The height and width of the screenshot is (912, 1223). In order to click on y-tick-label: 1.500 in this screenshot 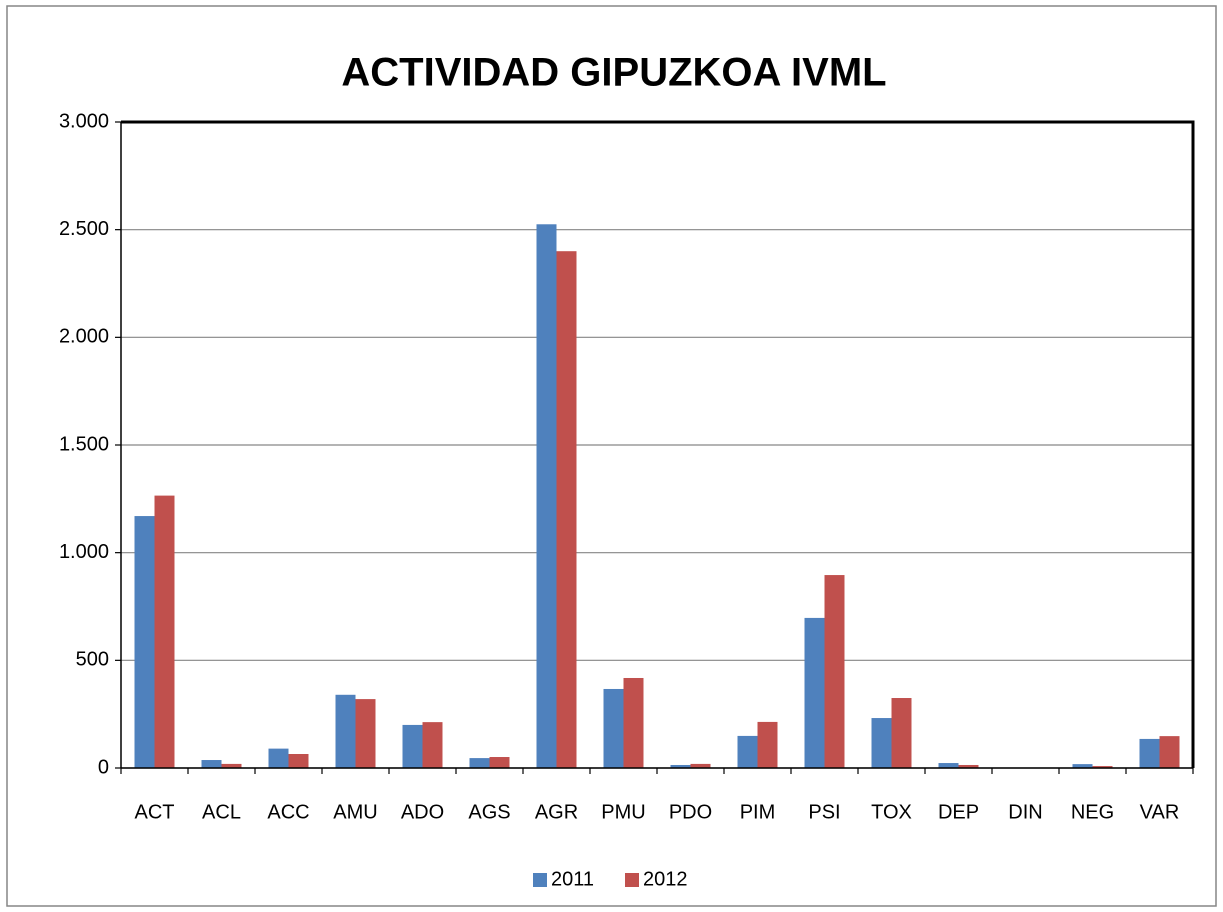, I will do `click(84, 444)`.